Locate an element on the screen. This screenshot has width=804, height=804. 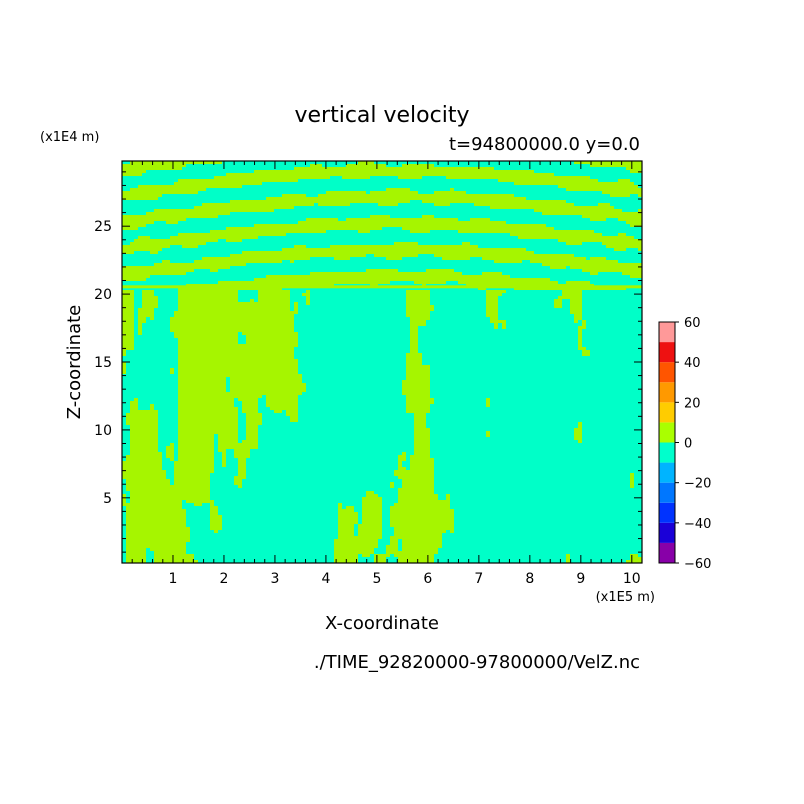
x-axis-label: X-coordinate is located at coordinates (382, 623).